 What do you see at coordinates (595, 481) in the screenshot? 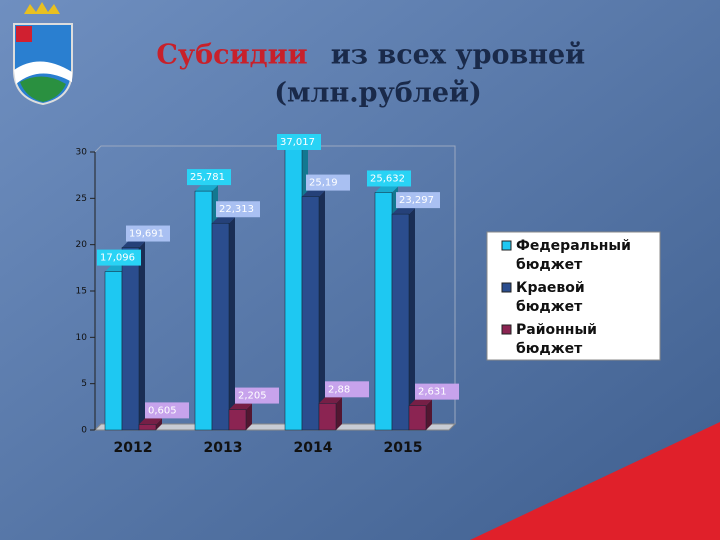
I see `red-corner` at bounding box center [595, 481].